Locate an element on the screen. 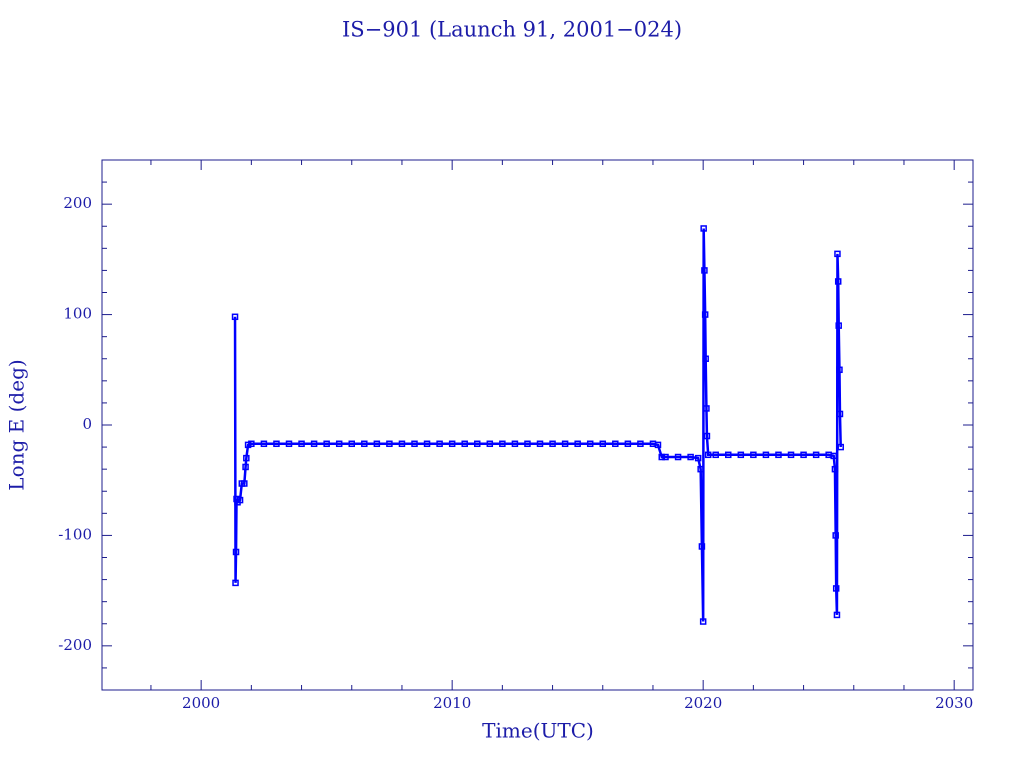 The height and width of the screenshot is (768, 1024). x-tick-label: 2030 is located at coordinates (954, 703).